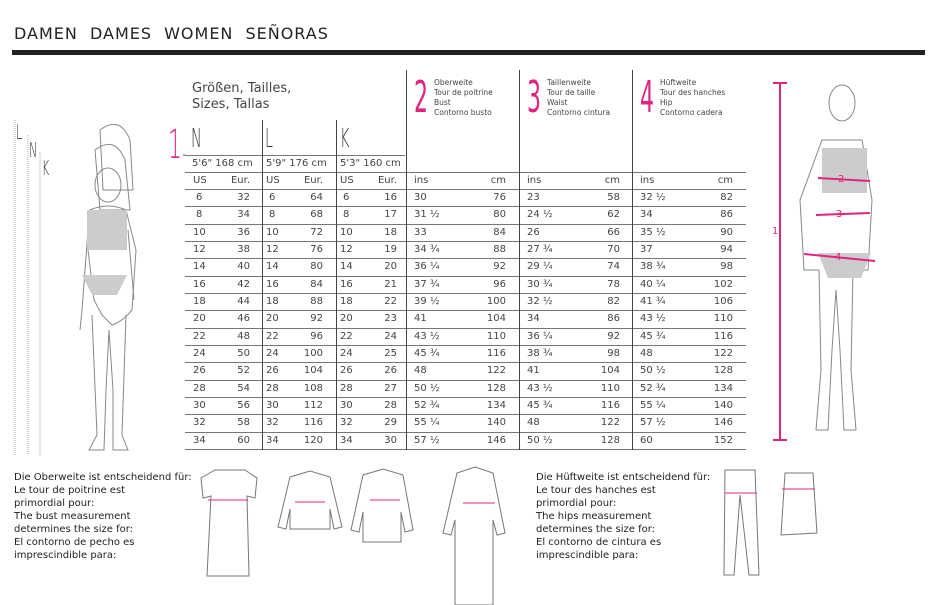 The height and width of the screenshot is (605, 933). Describe the element at coordinates (65, 555) in the screenshot. I see `note-line: imprescindible para:` at that location.